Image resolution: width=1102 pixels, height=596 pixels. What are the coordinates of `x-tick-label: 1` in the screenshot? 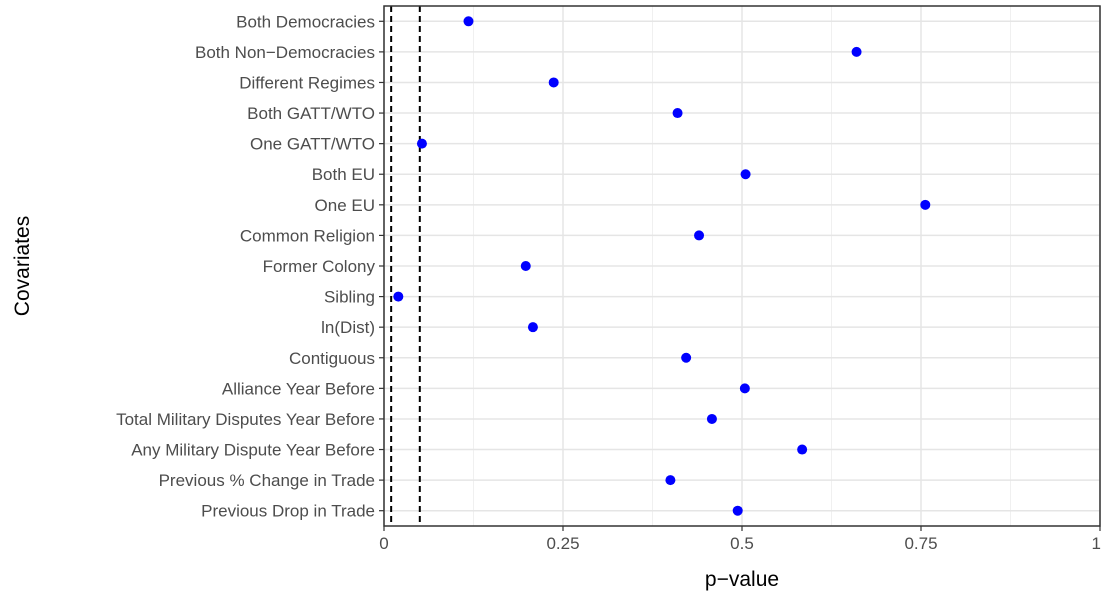 It's located at (1096, 543).